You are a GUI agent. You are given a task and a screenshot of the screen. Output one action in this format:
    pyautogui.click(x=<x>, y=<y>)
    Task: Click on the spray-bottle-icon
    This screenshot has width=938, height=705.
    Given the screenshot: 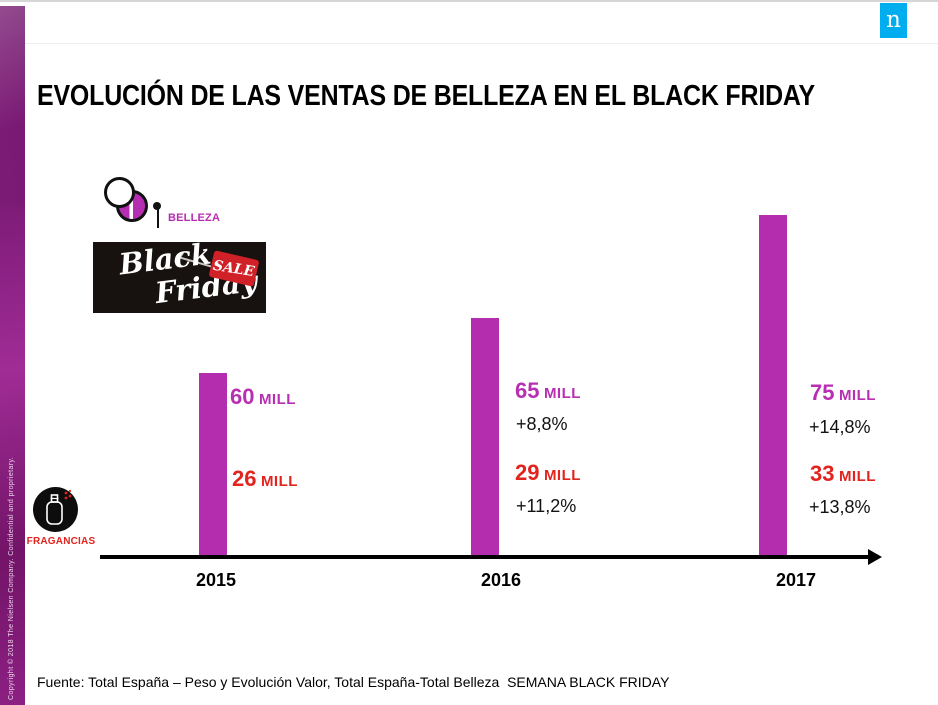 What is the action you would take?
    pyautogui.click(x=59, y=507)
    